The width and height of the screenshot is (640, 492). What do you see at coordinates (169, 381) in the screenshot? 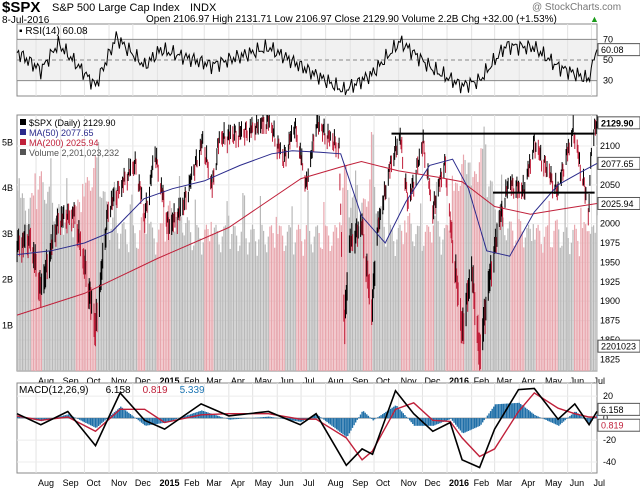
I see `x-axis-label: 2015` at bounding box center [169, 381].